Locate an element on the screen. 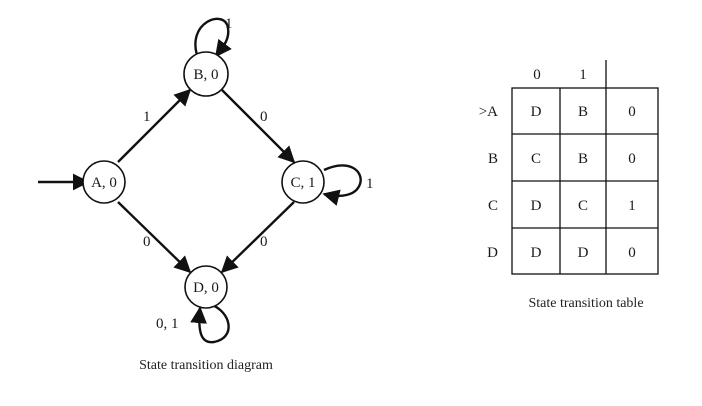 Image resolution: width=702 pixels, height=406 pixels. diagram-caption: State transition diagram is located at coordinates (206, 365).